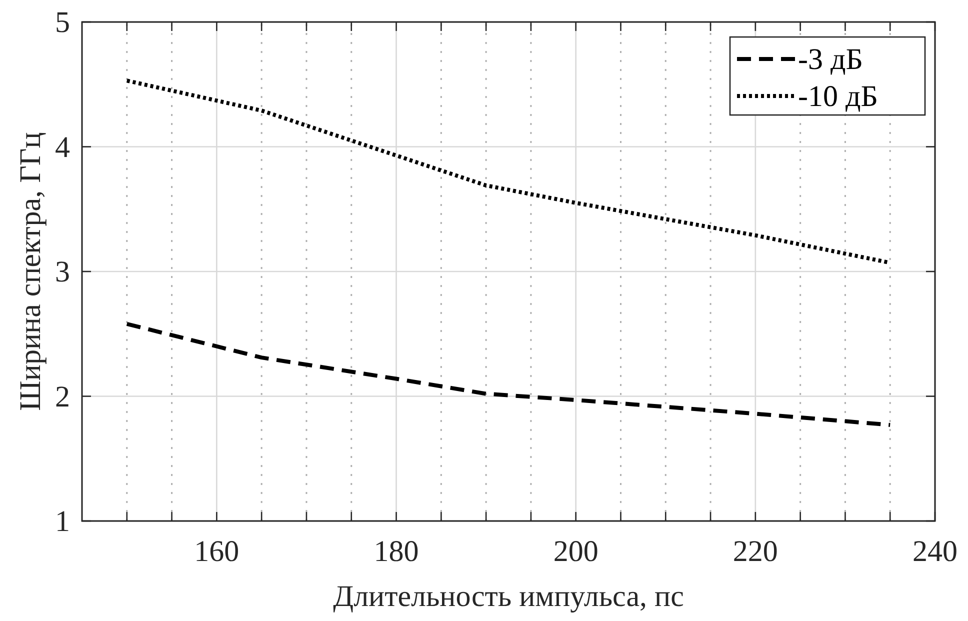 The image size is (968, 621). I want to click on x-tick-label: 220, so click(755, 551).